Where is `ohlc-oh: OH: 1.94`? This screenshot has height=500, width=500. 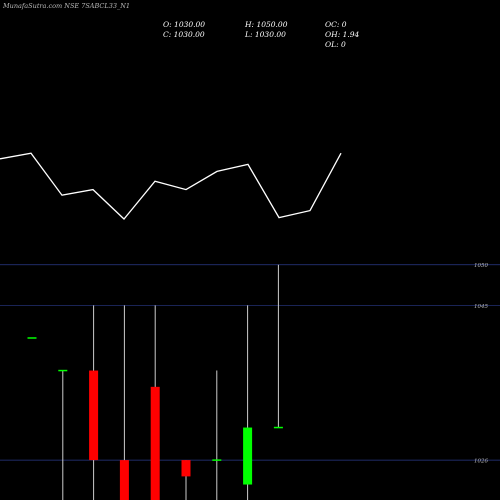
ohlc-oh: OH: 1.94 is located at coordinates (342, 34).